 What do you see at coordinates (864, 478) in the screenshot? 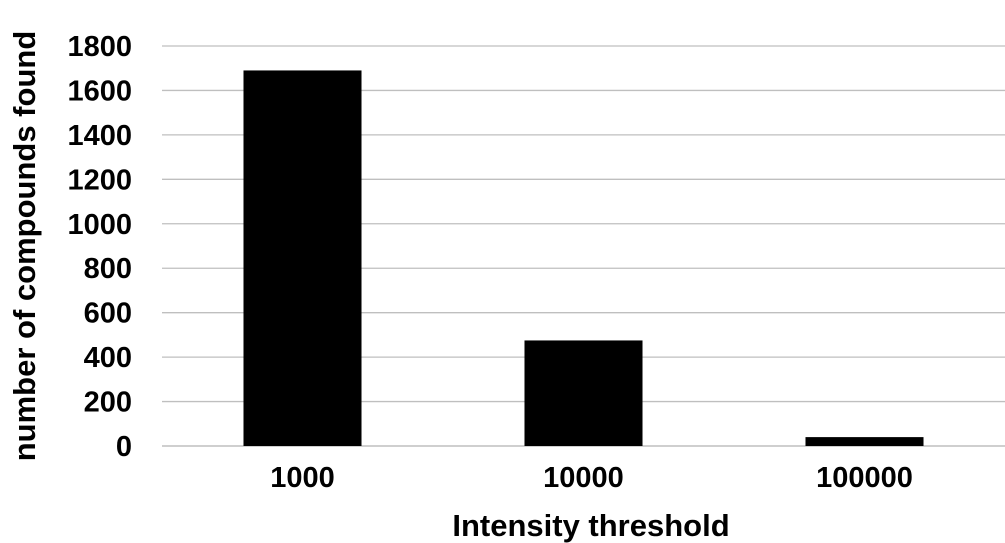
I see `x-tick-label: 100000` at bounding box center [864, 478].